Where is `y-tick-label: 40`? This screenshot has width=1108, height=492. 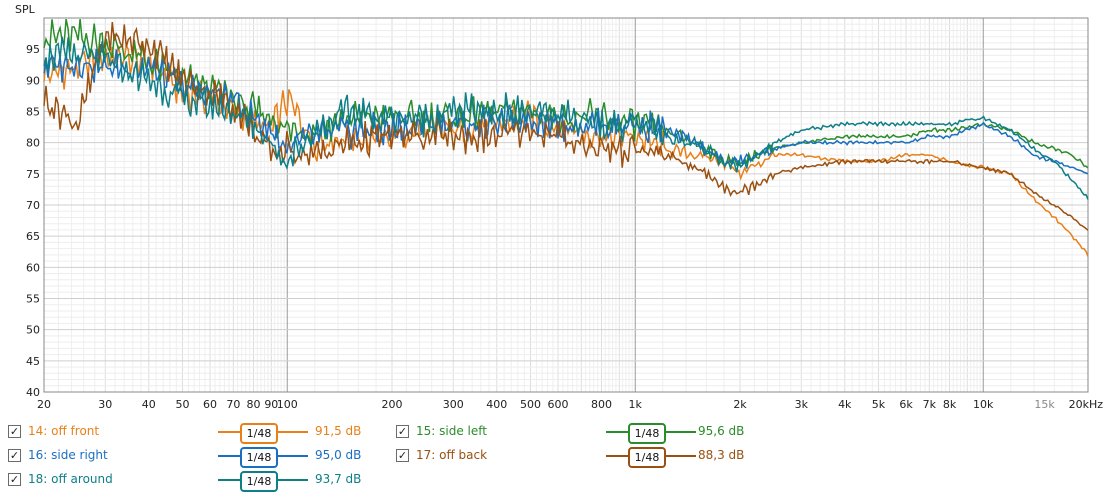
y-tick-label: 40 is located at coordinates (33, 392).